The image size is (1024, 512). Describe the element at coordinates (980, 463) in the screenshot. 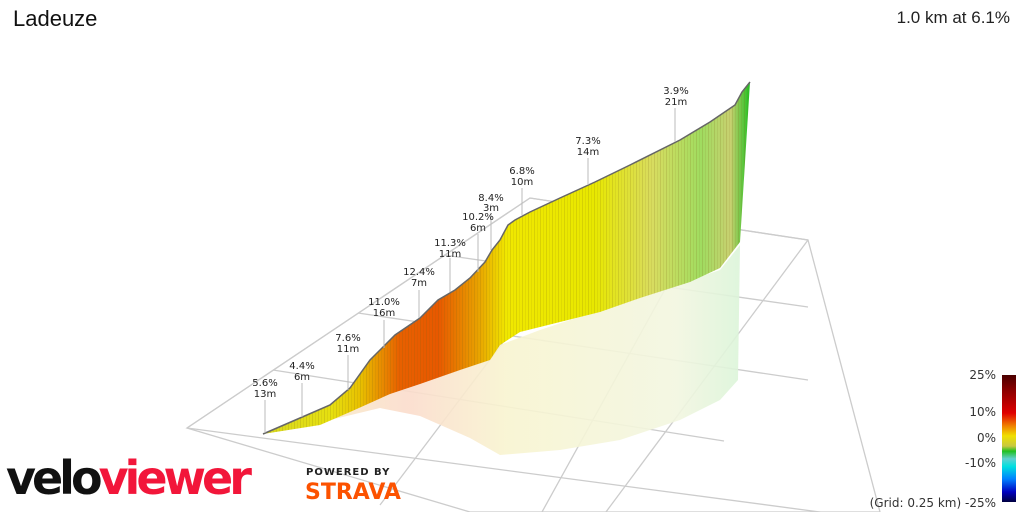

I see `legend-tick-minus10: -10%` at that location.